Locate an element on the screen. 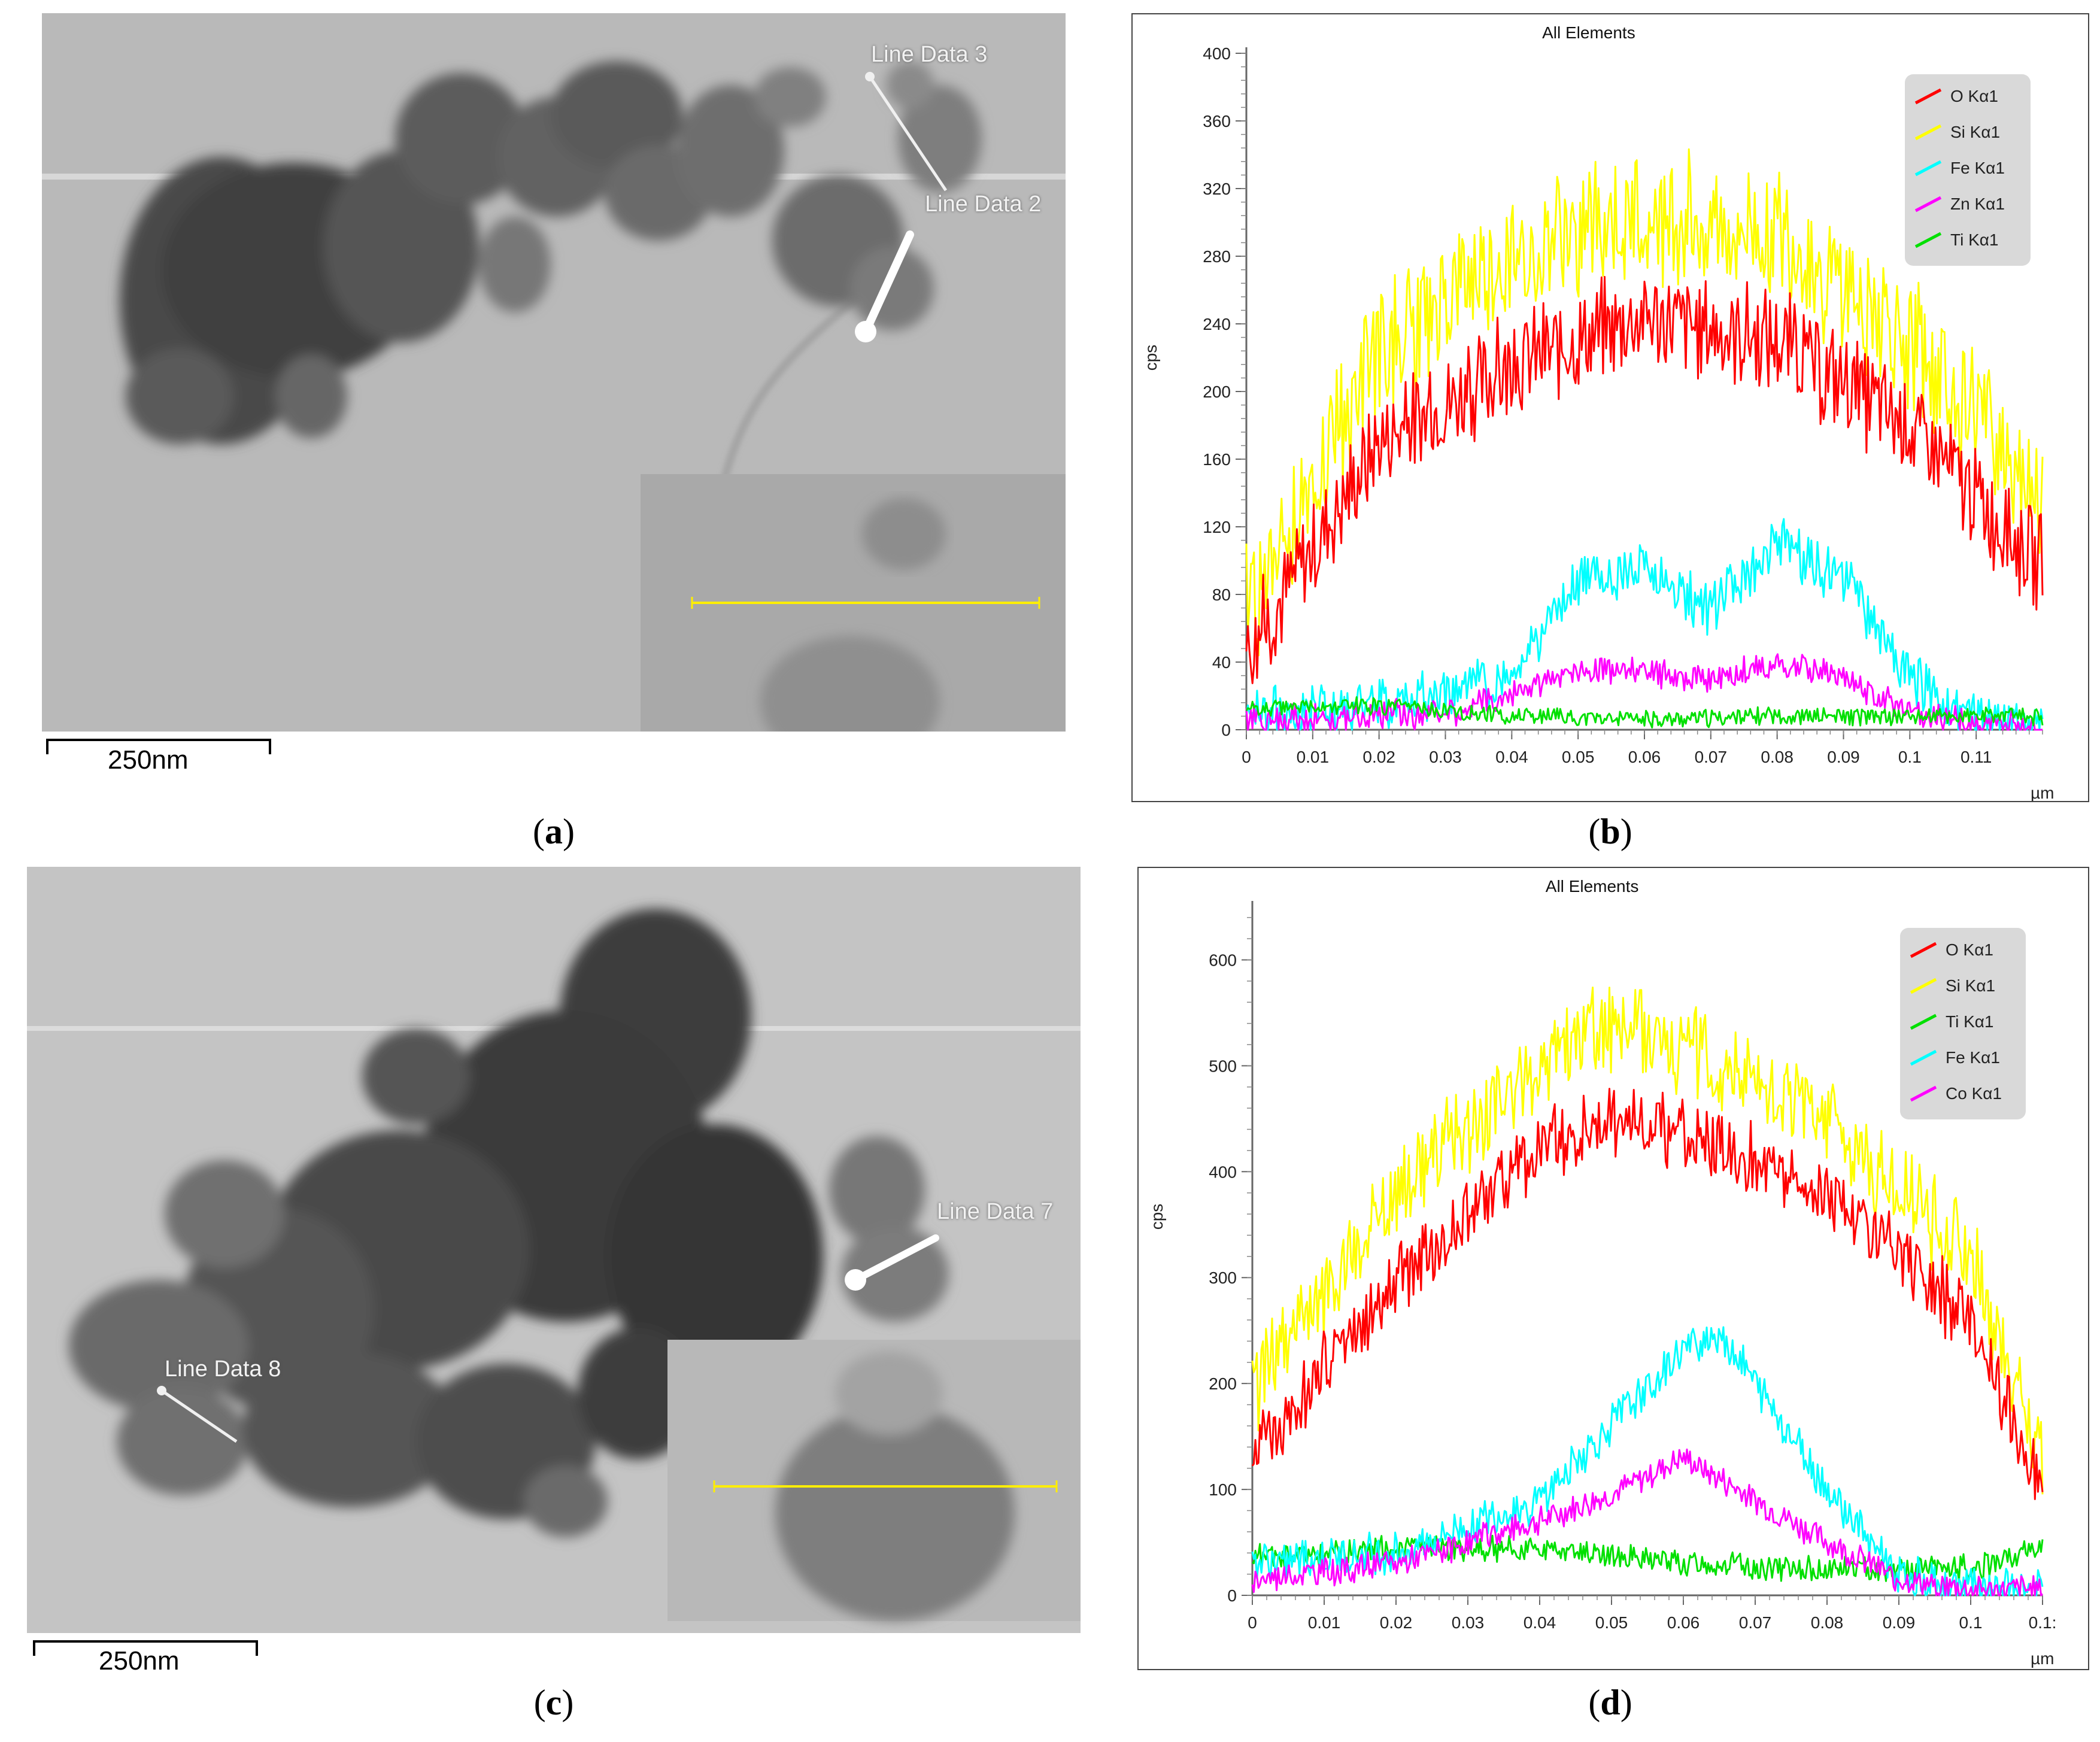 The width and height of the screenshot is (2100, 1742). line-data-label: Line Data 8 is located at coordinates (223, 1369).